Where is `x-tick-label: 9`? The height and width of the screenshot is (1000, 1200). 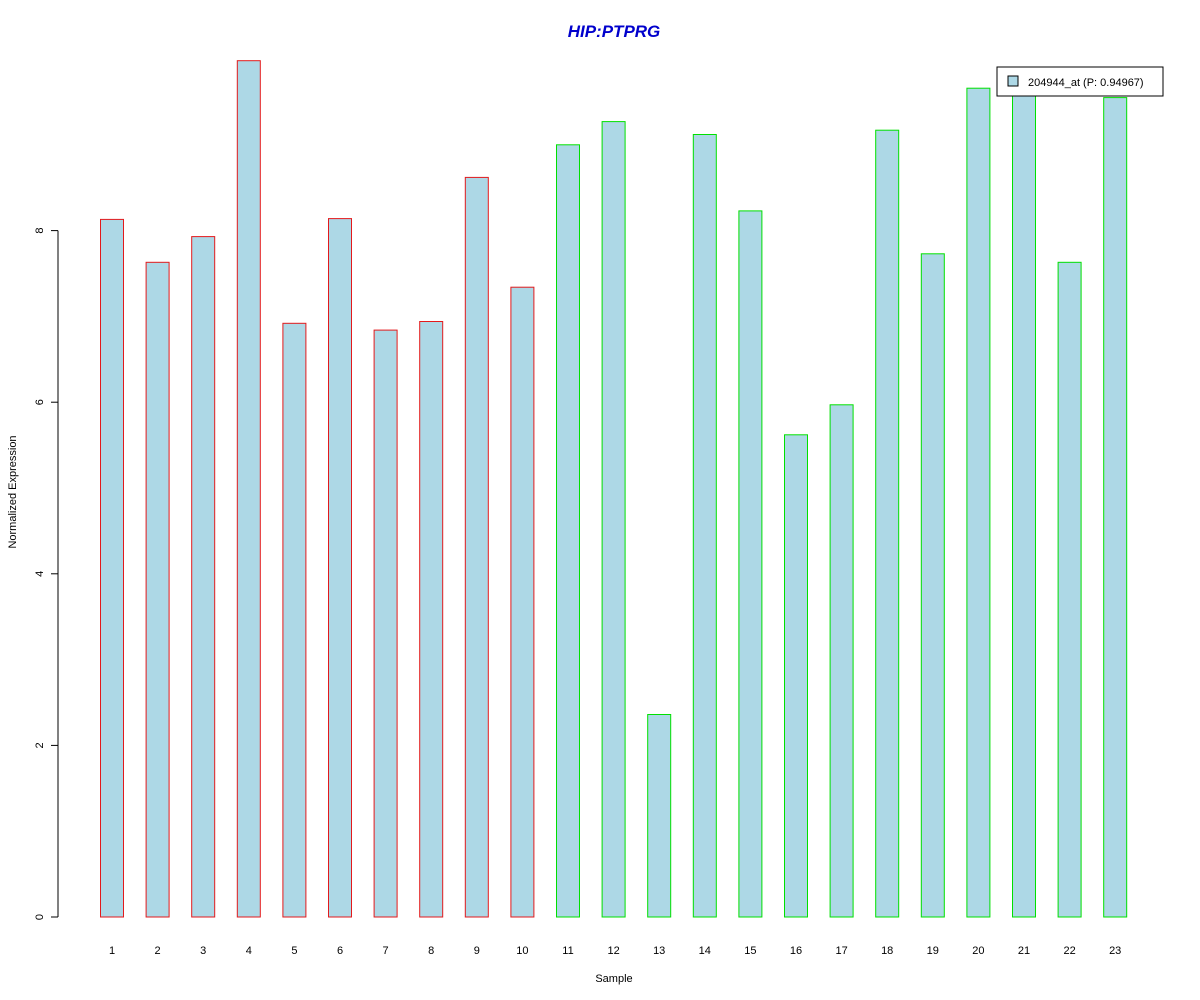 x-tick-label: 9 is located at coordinates (477, 951).